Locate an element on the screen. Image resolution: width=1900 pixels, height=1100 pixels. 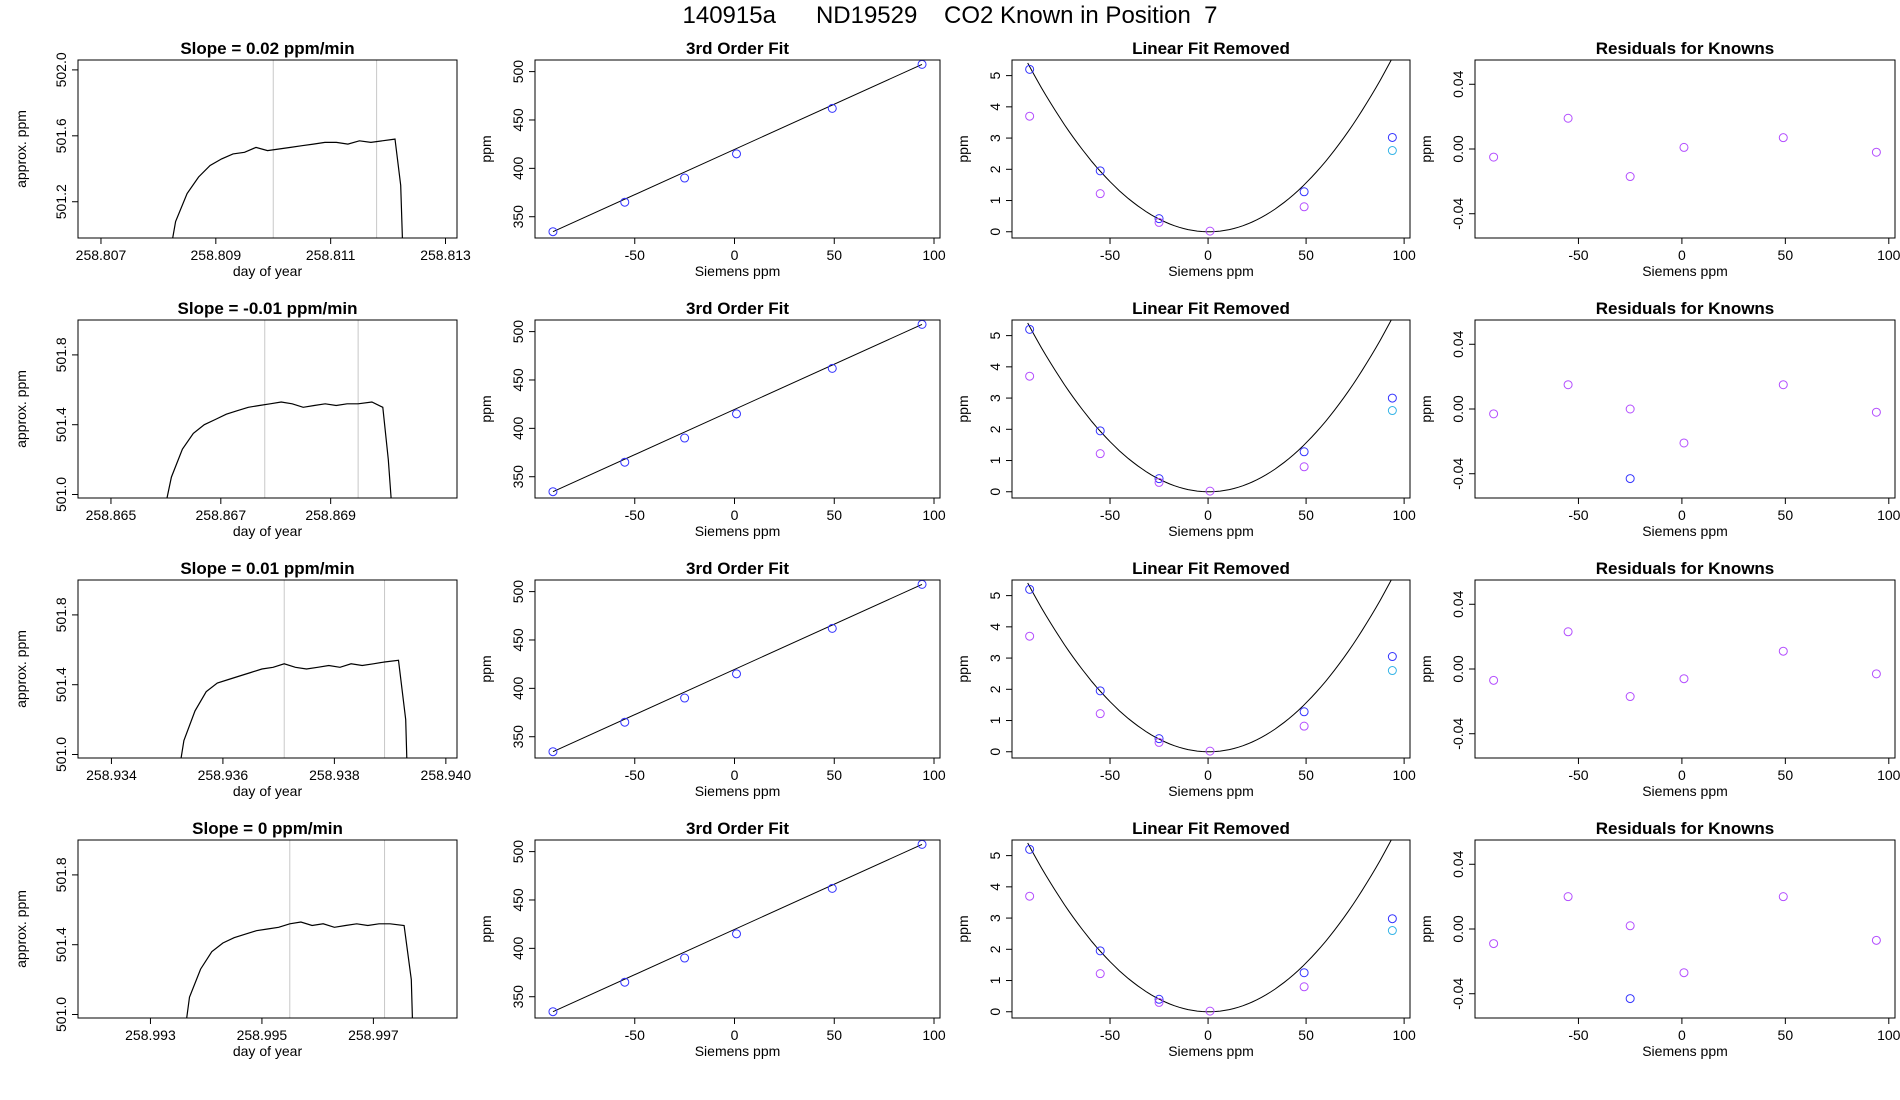
x-tick-label: 258.997 is located at coordinates (373, 1035).